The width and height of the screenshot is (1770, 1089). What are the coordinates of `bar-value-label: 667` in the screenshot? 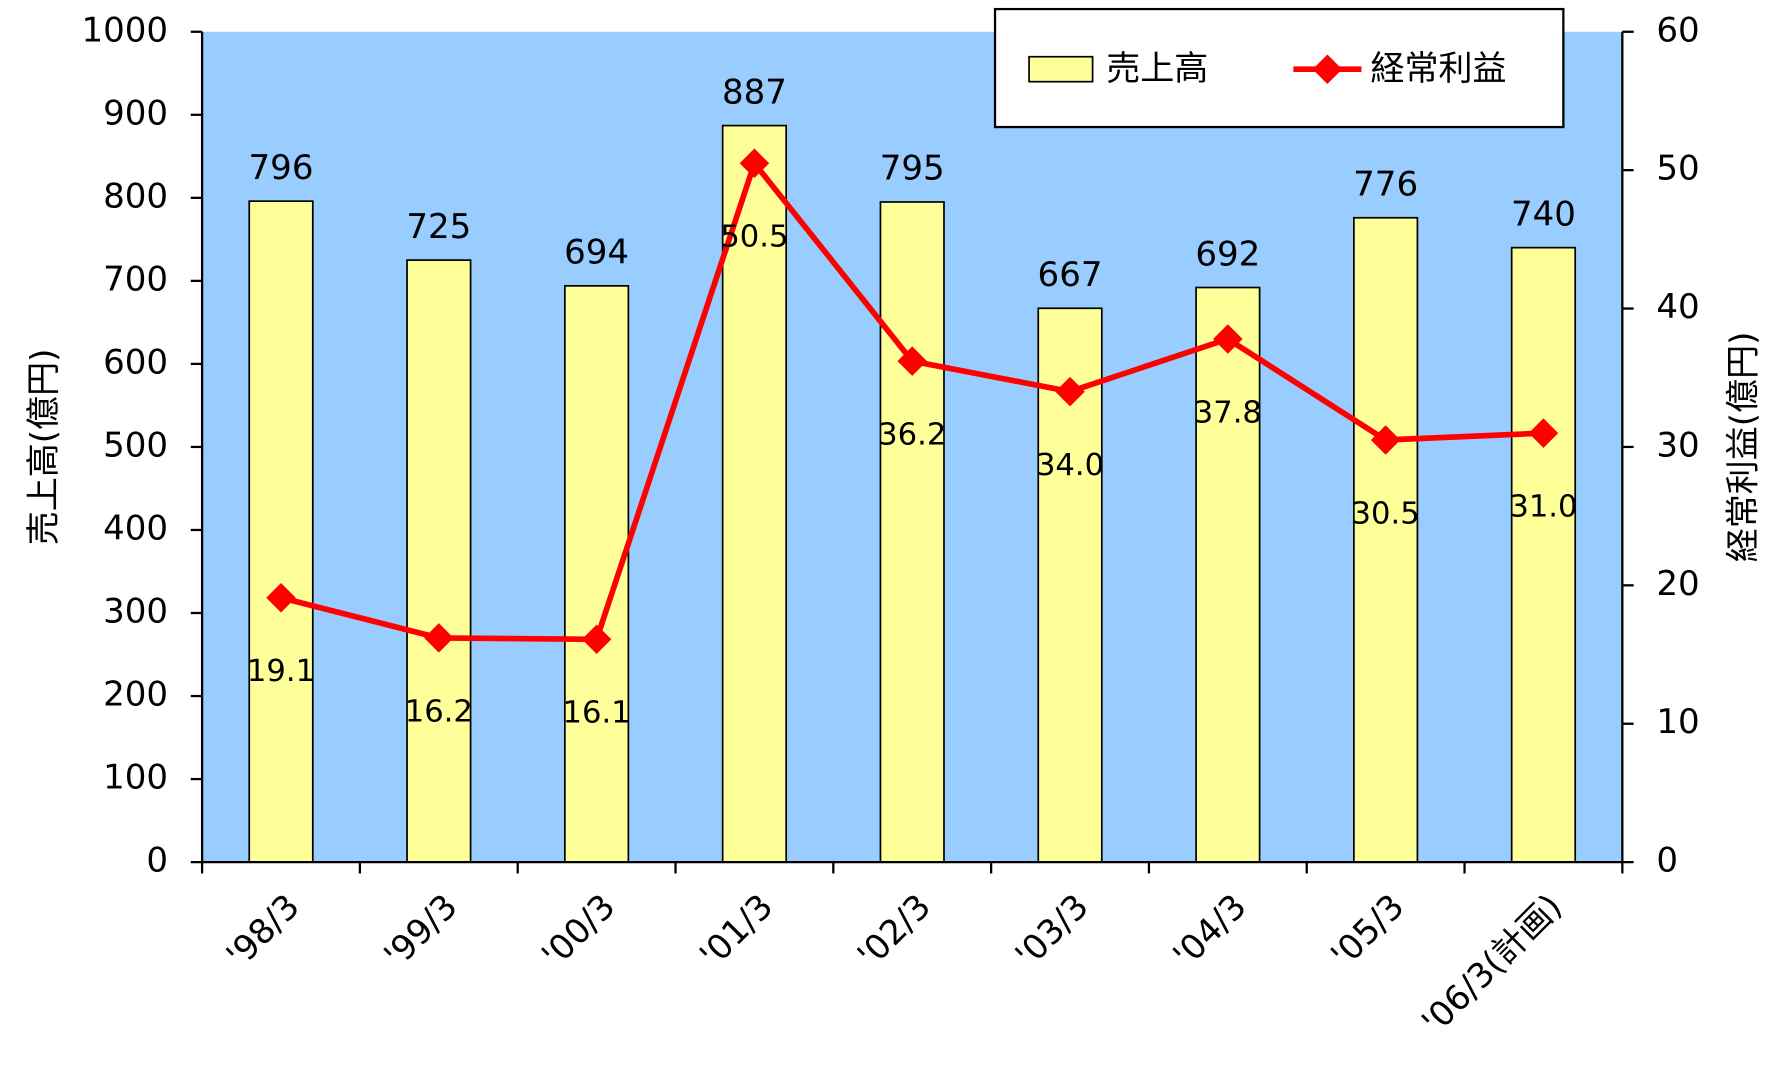 It's located at (1070, 275).